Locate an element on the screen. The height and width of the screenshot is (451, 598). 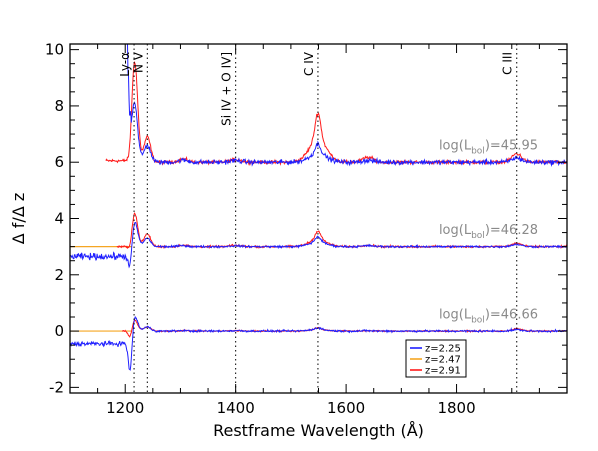
luminosity-label-tail: )=46.28 is located at coordinates (511, 230).